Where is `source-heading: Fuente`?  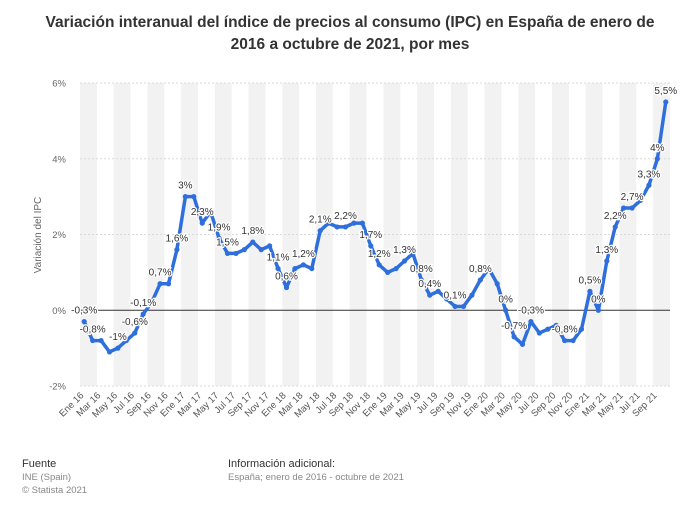
source-heading: Fuente is located at coordinates (39, 464).